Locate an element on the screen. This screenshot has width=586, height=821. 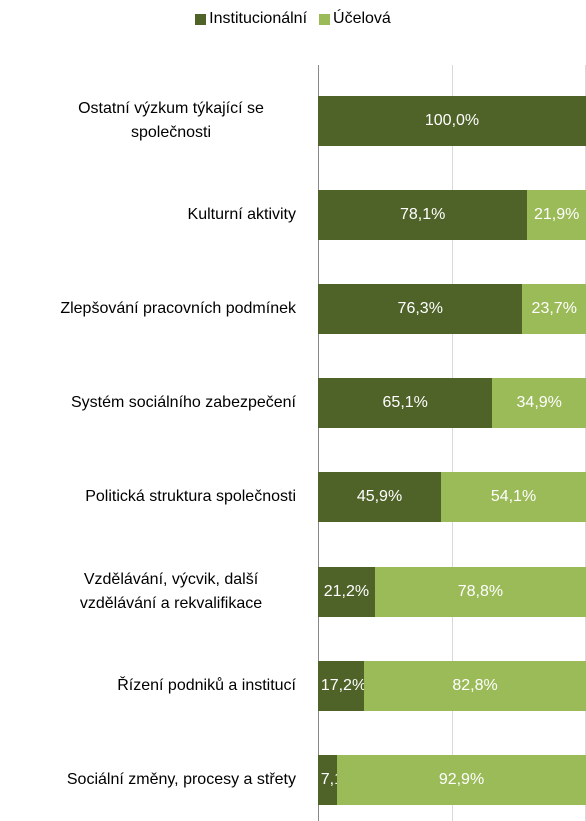
data-label: 23,7% is located at coordinates (554, 309).